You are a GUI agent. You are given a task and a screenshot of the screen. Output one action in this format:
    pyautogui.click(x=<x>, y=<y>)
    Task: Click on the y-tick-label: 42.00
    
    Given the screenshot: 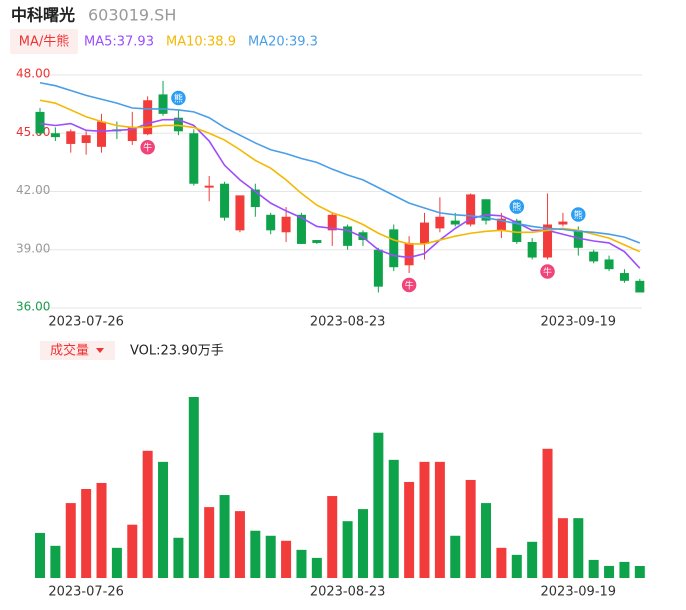 What is the action you would take?
    pyautogui.click(x=33, y=190)
    